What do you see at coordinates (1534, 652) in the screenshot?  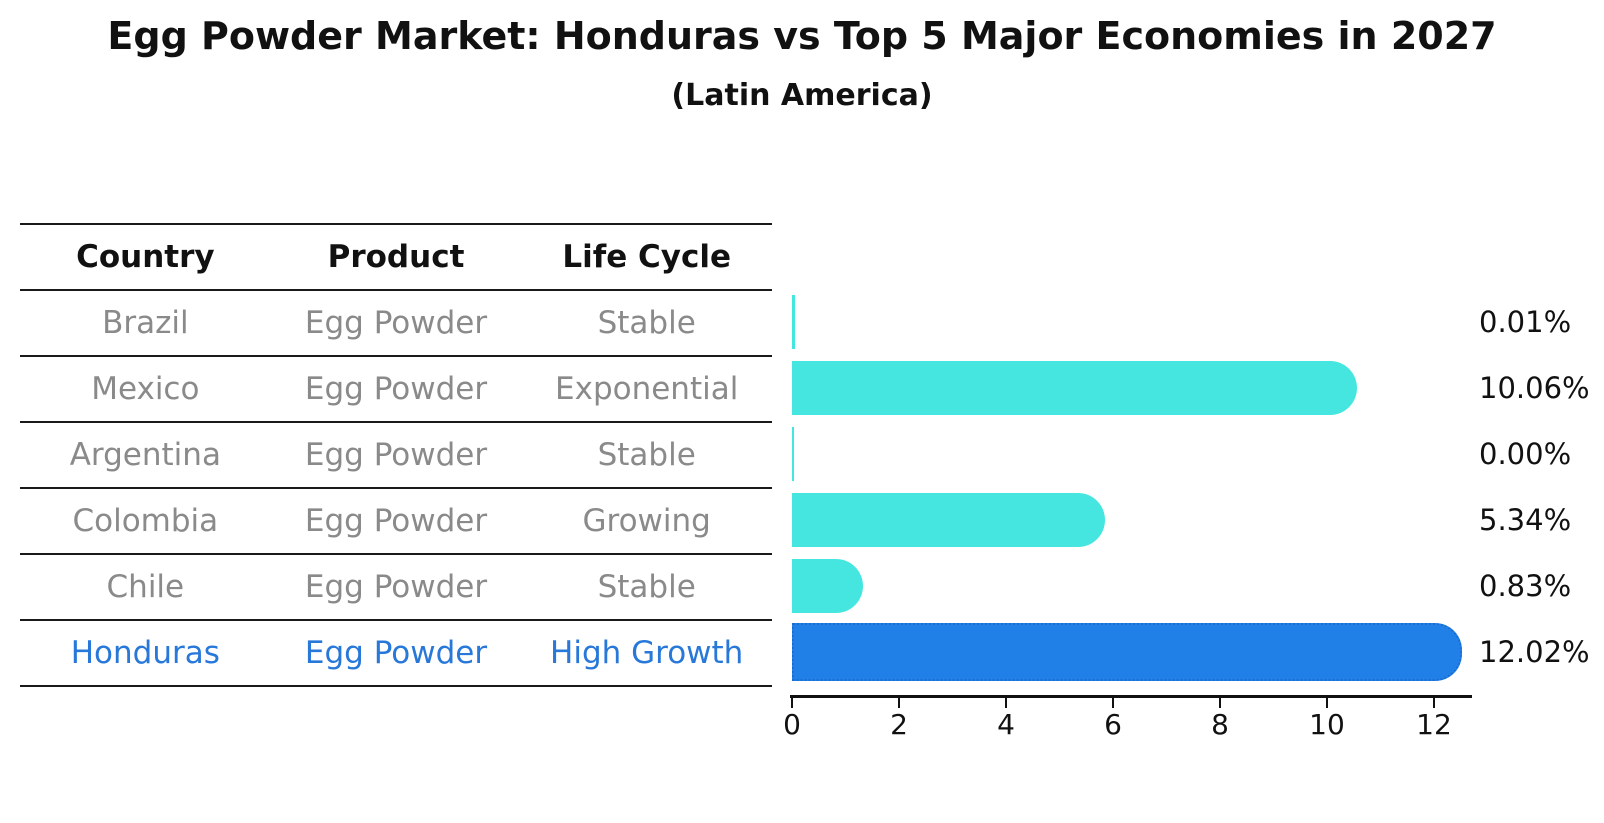 I see `value-label-honduras: 12.02%` at bounding box center [1534, 652].